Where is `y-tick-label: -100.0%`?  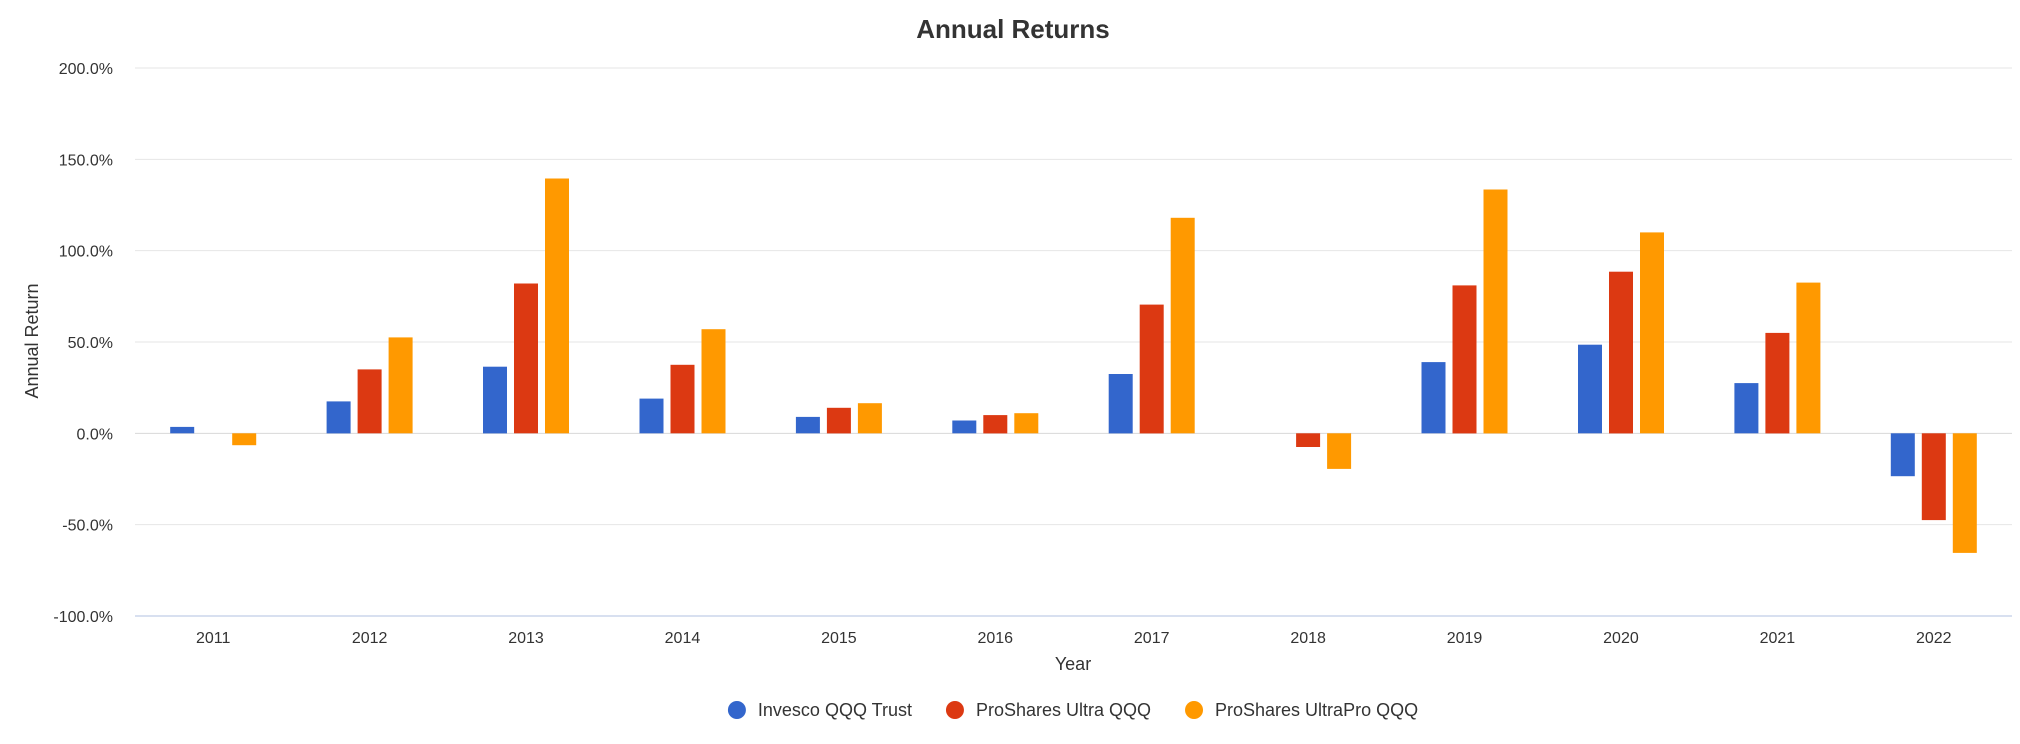 y-tick-label: -100.0% is located at coordinates (83, 617).